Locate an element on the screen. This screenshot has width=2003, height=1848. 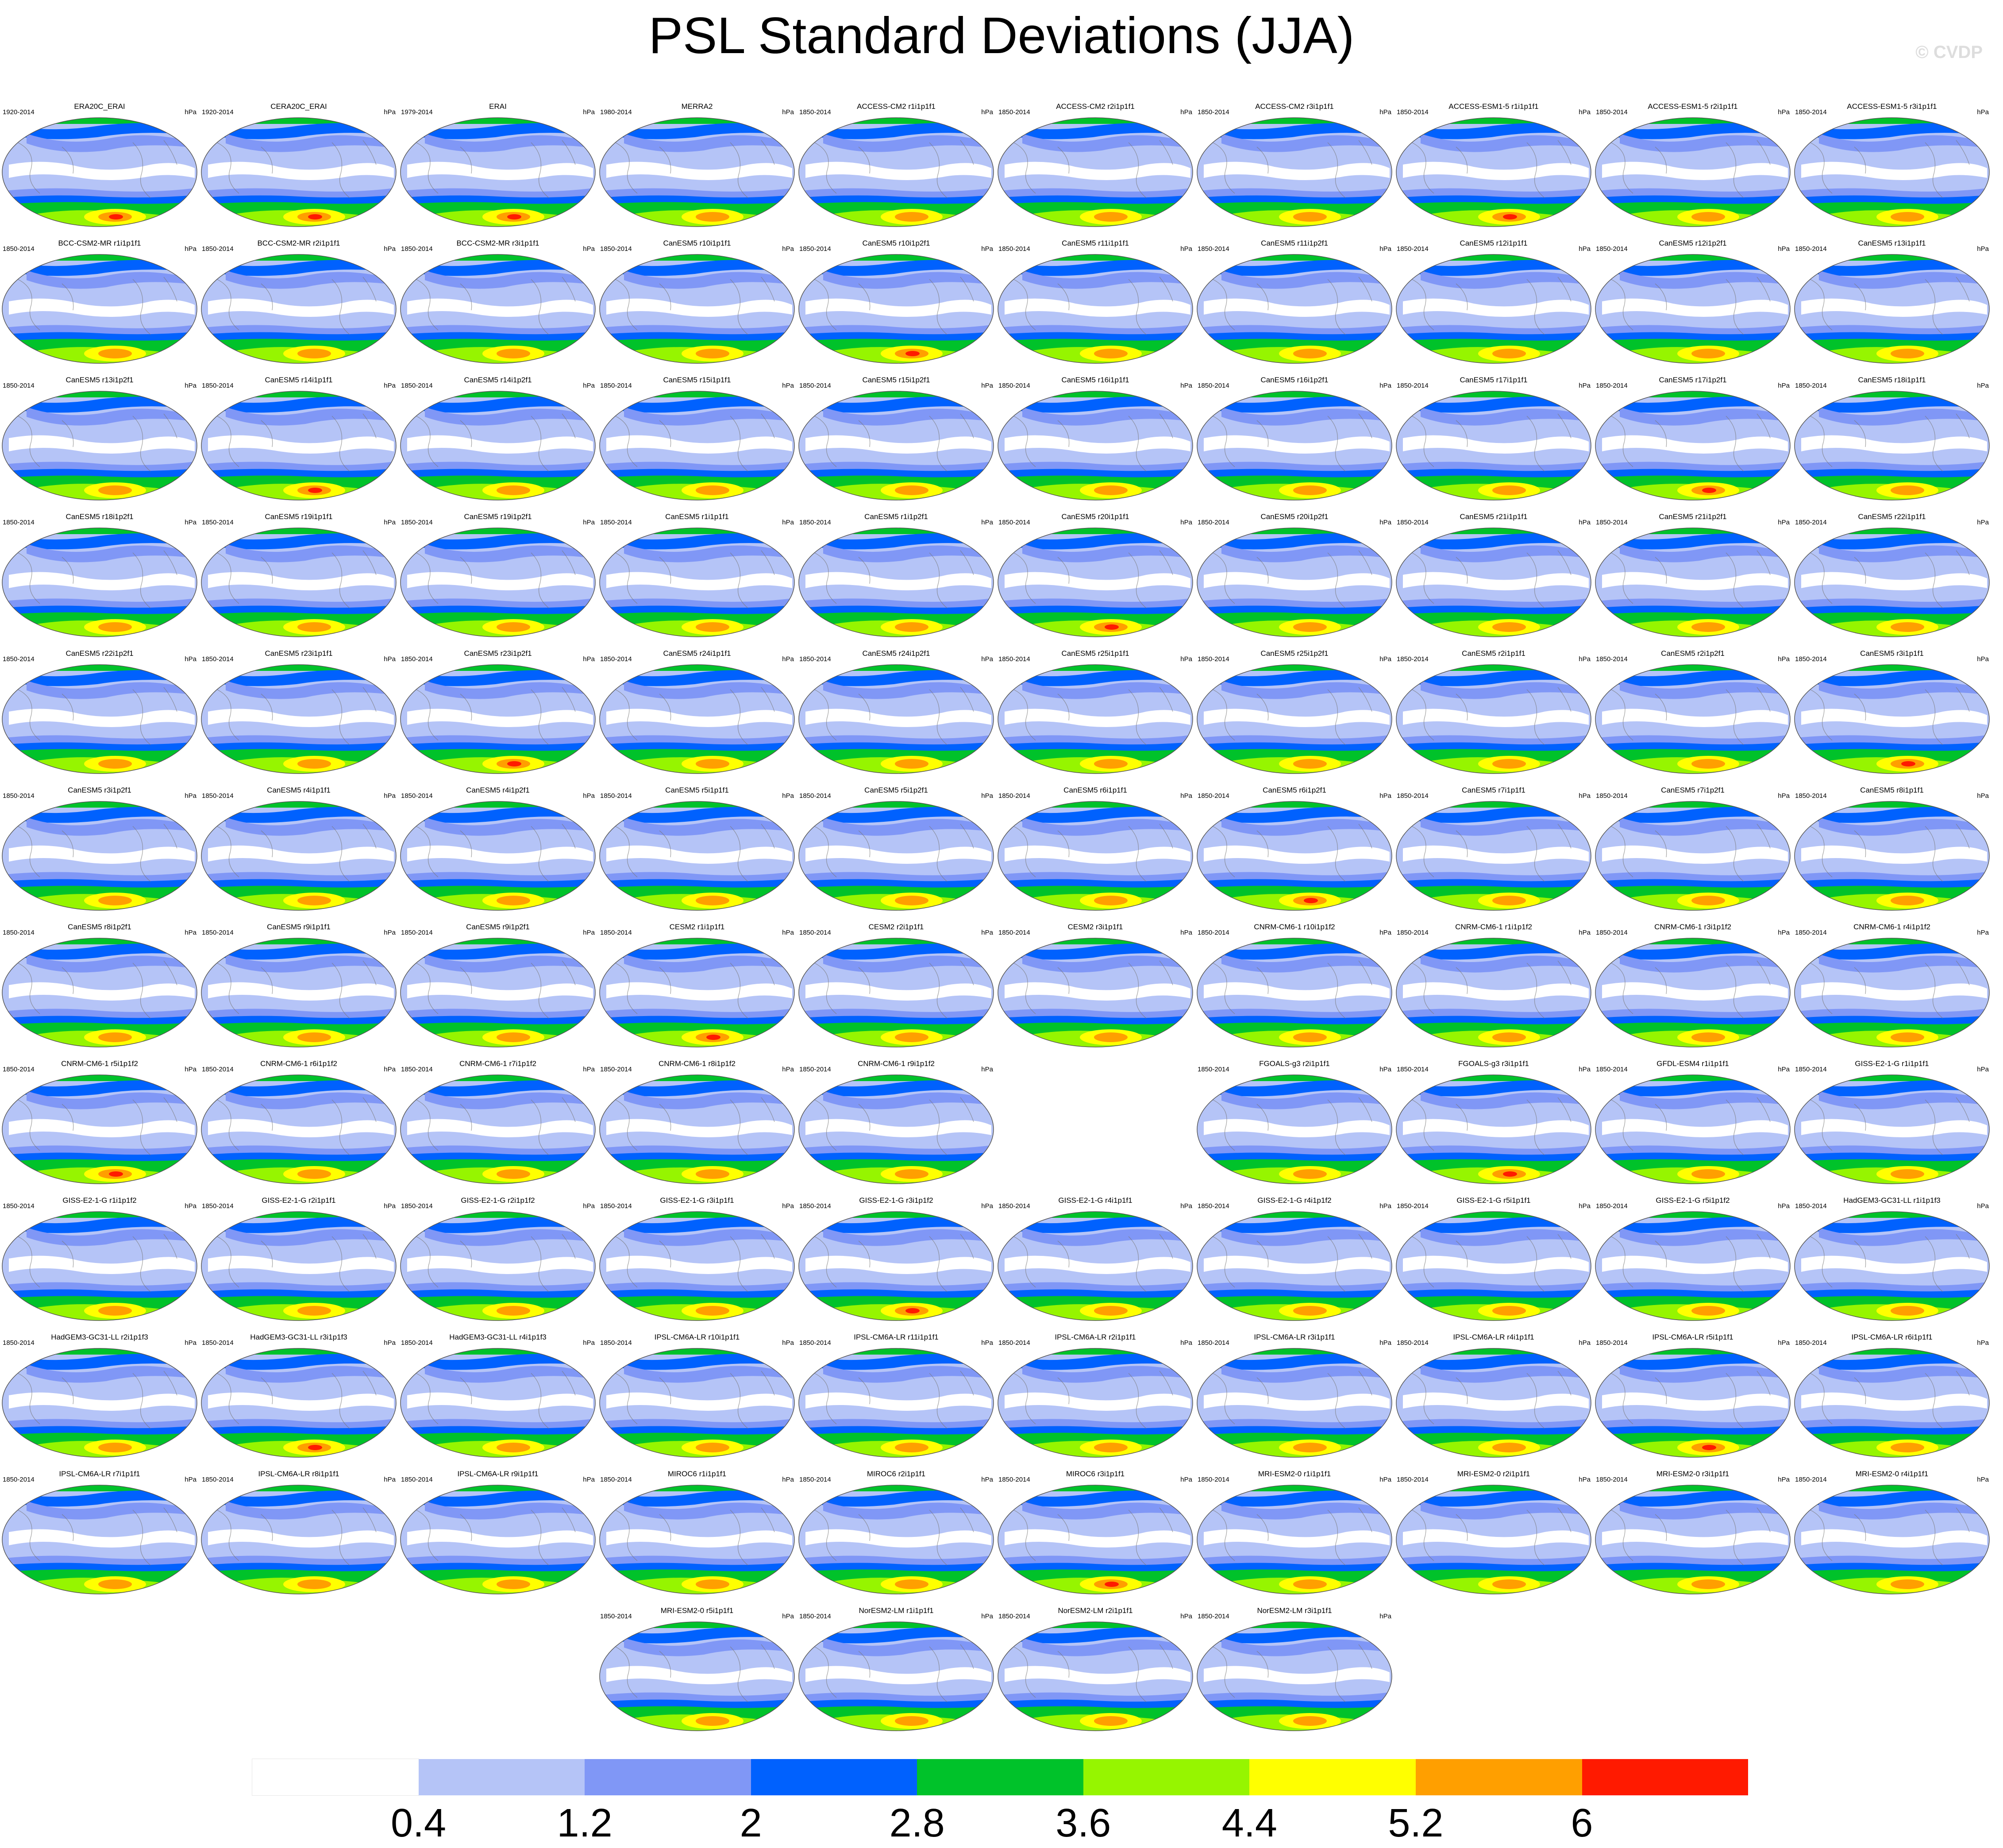
figure-title: PSL Standard Deviations (JJA) is located at coordinates (1001, 35).